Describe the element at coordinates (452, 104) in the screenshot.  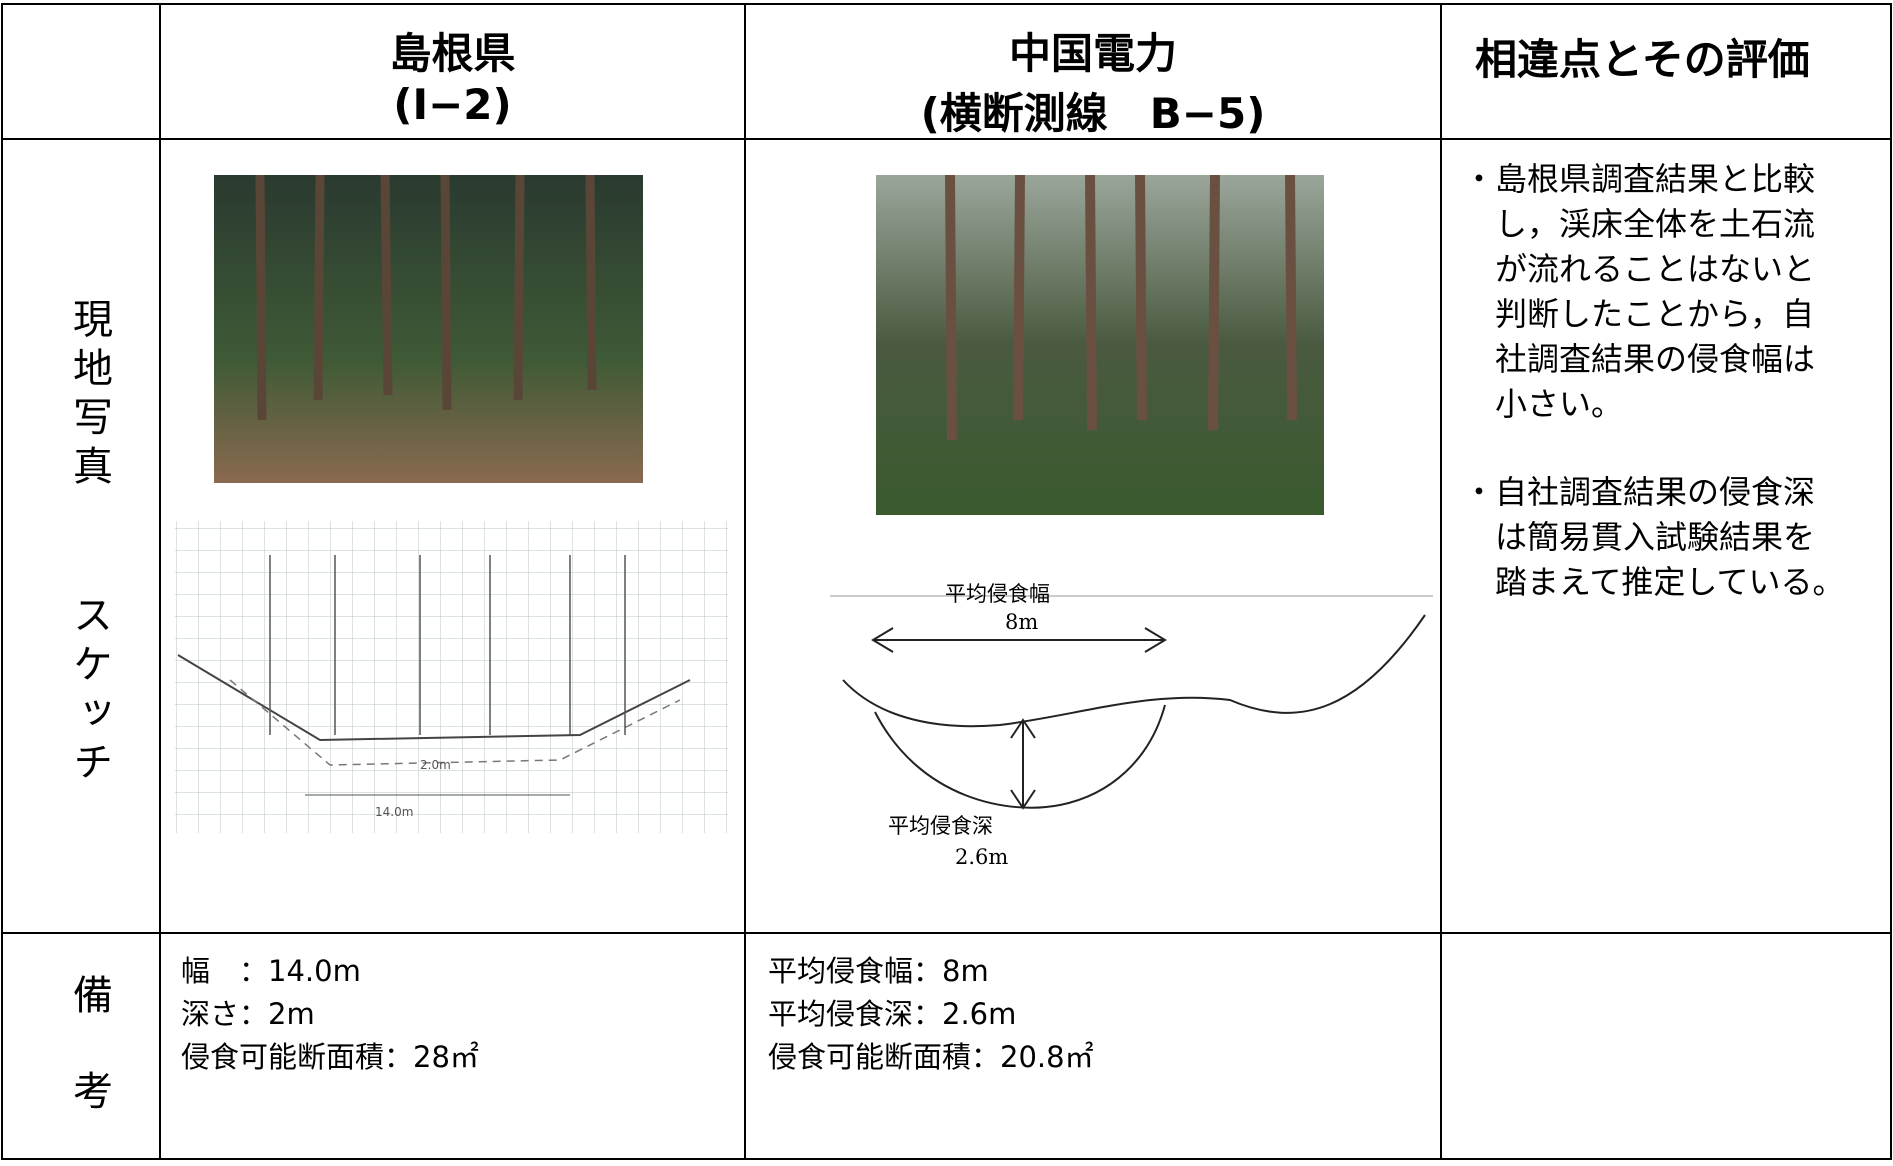
I see `column-subtitle: (I−2)` at that location.